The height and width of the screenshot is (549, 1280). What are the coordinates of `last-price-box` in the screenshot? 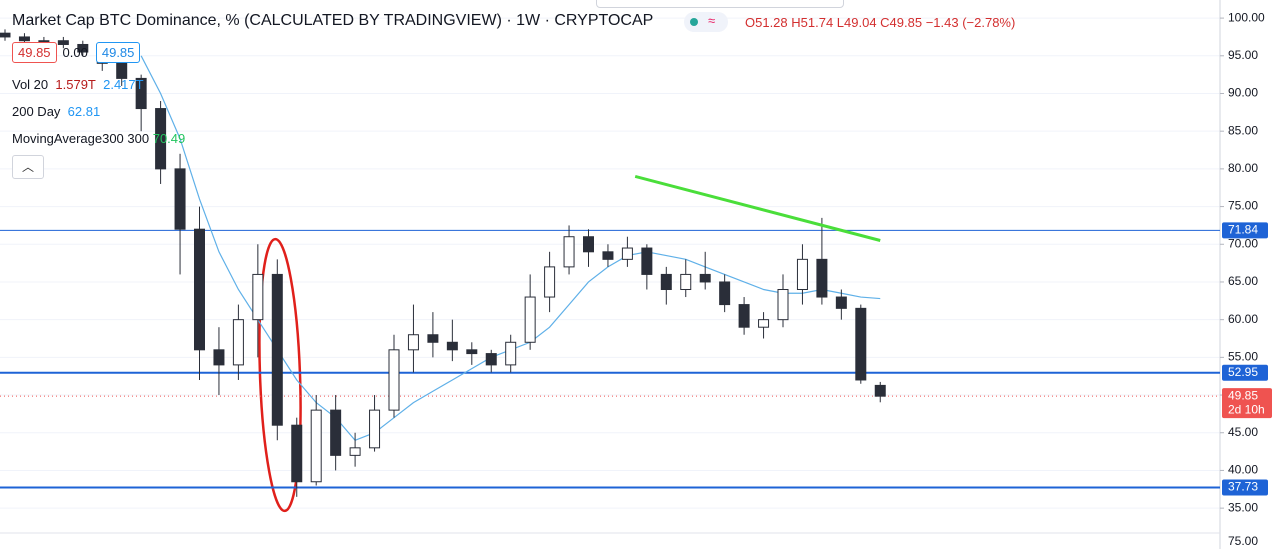 It's located at (1247, 403).